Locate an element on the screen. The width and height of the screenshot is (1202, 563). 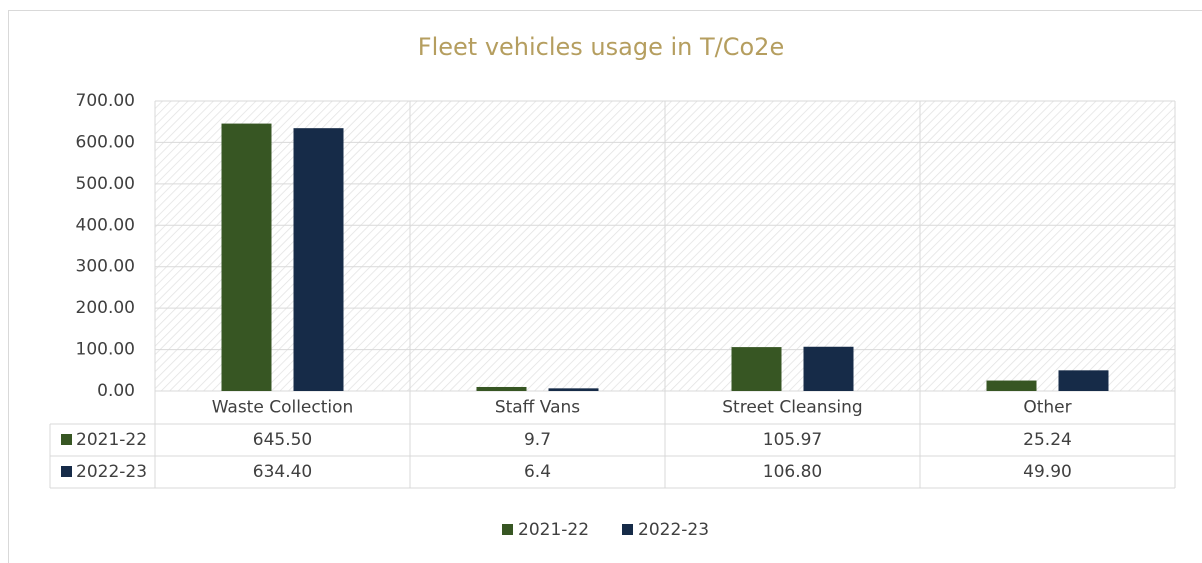
y-tick-label: 400.00 is located at coordinates (105, 225).